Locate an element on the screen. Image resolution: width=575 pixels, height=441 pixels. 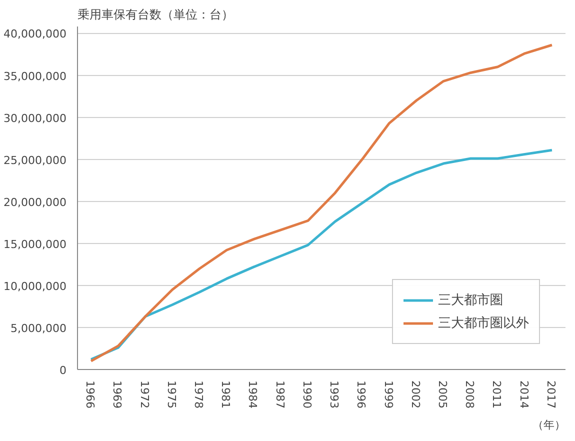
x-tick-label: 1969 is located at coordinates (117, 394).